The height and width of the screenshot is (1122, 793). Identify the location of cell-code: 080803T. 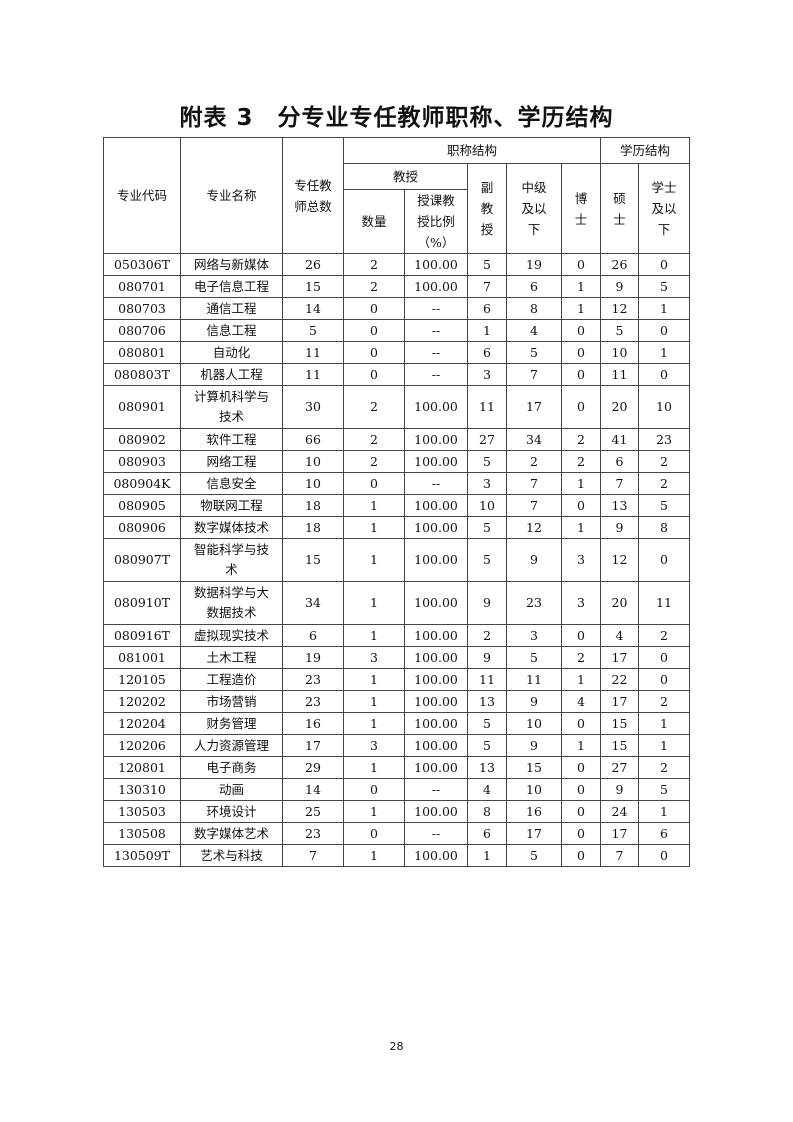
(142, 374).